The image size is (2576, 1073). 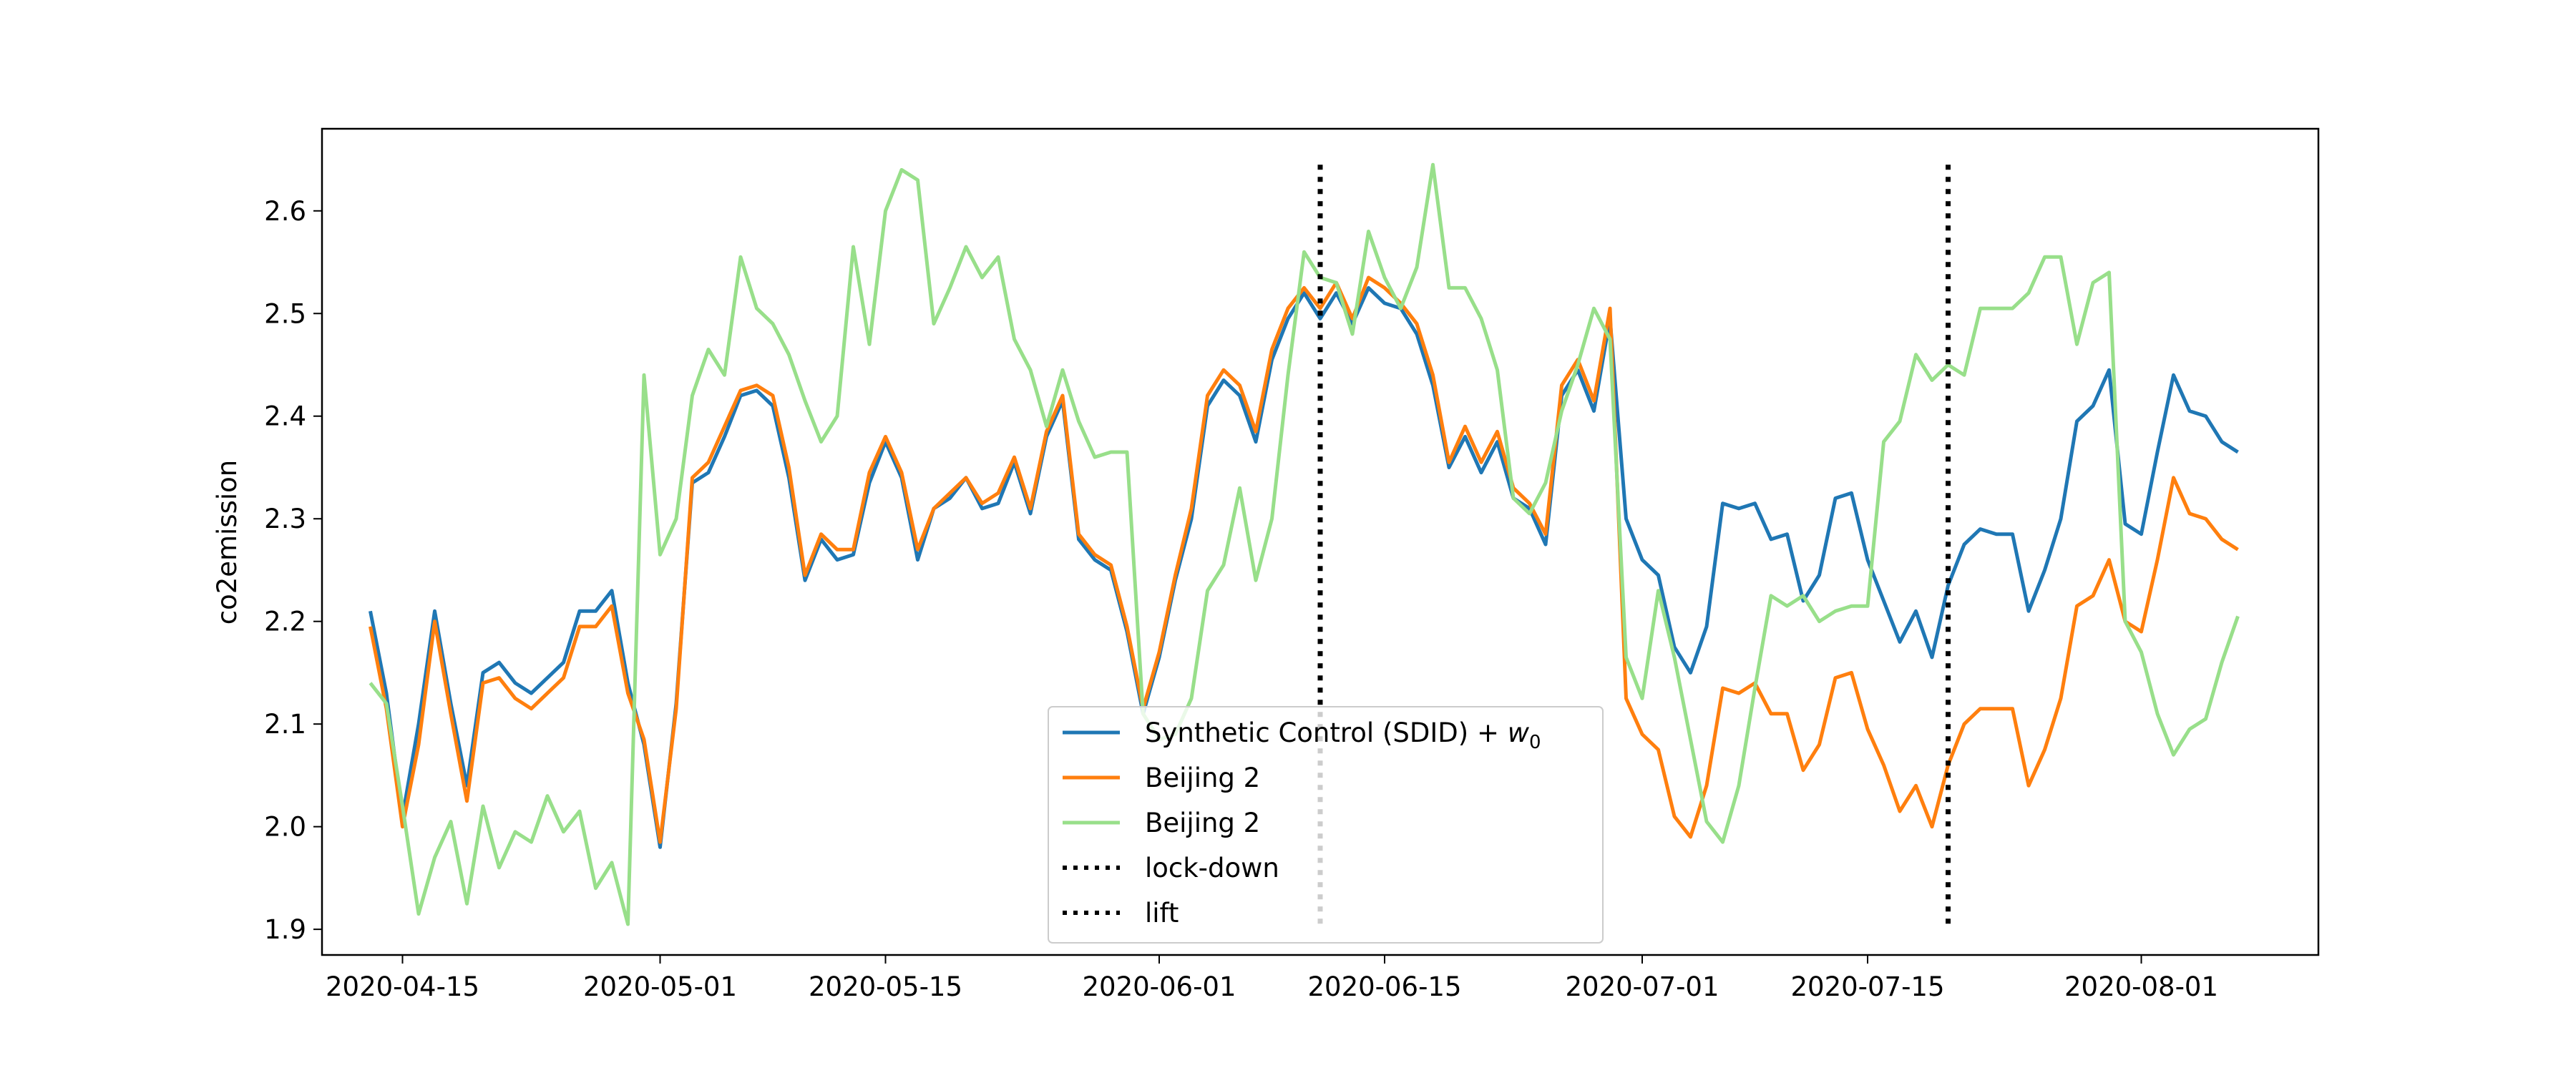 What do you see at coordinates (293, 570) in the screenshot?
I see `y-axis: 1.9 2.0 2.1 2.2 2.3 2.4 2.5 2.6` at bounding box center [293, 570].